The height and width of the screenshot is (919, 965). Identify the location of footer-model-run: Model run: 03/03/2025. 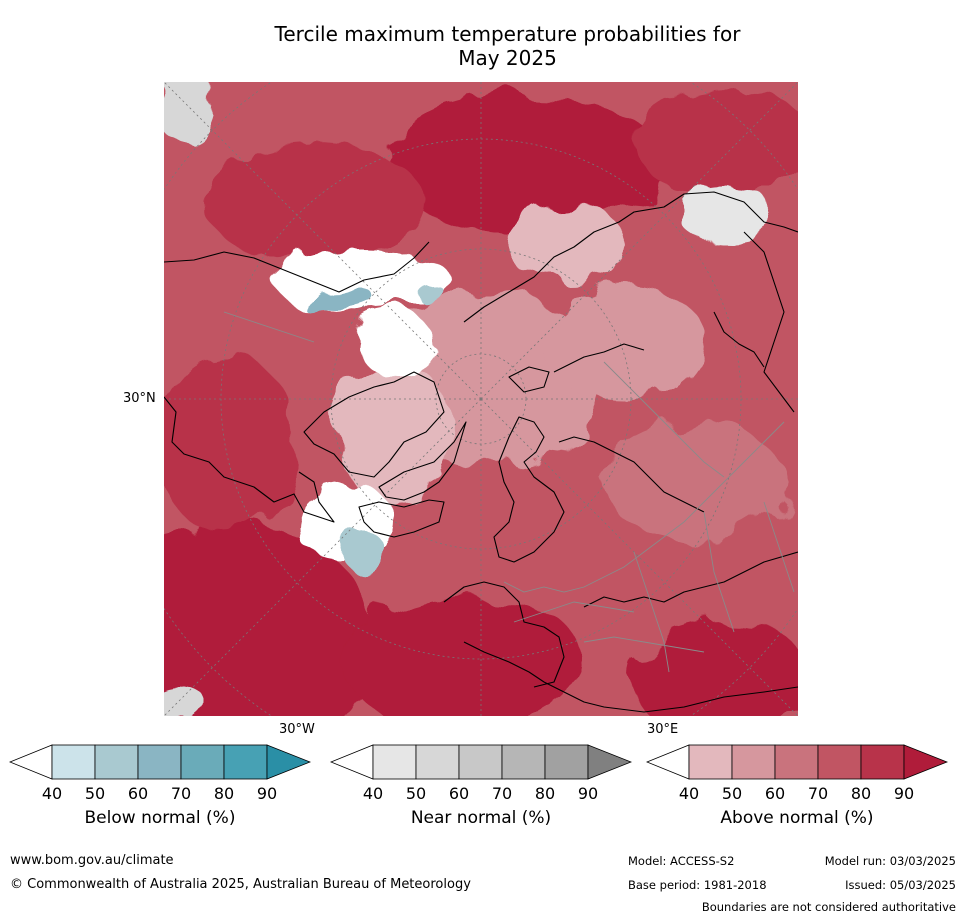
(890, 861).